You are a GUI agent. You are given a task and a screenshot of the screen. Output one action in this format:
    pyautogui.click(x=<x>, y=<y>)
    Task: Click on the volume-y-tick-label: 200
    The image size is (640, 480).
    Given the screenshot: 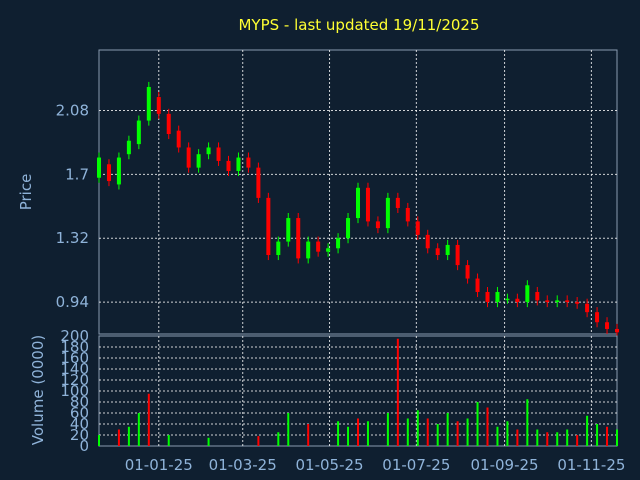 What is the action you would take?
    pyautogui.click(x=74, y=336)
    